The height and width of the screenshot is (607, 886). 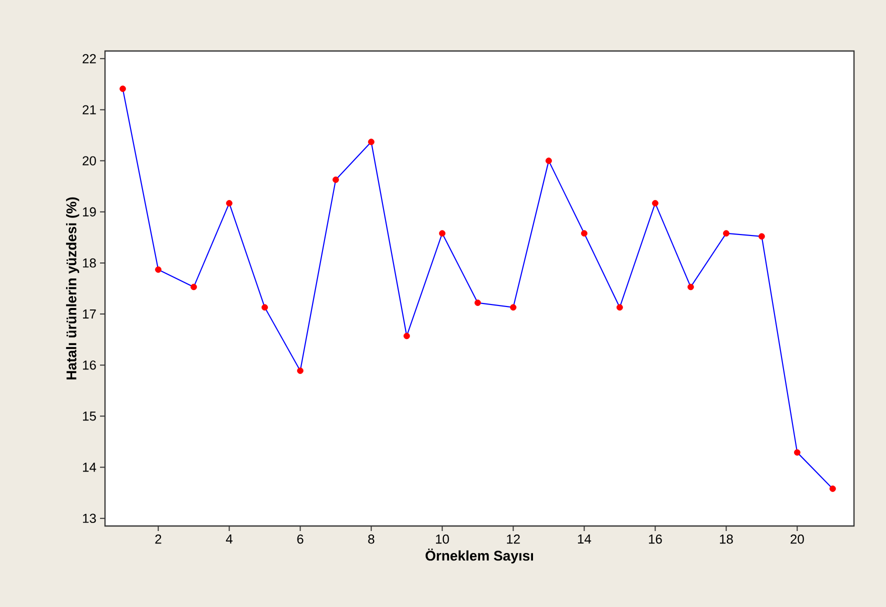 What do you see at coordinates (89, 109) in the screenshot?
I see `y-tick-label: 21` at bounding box center [89, 109].